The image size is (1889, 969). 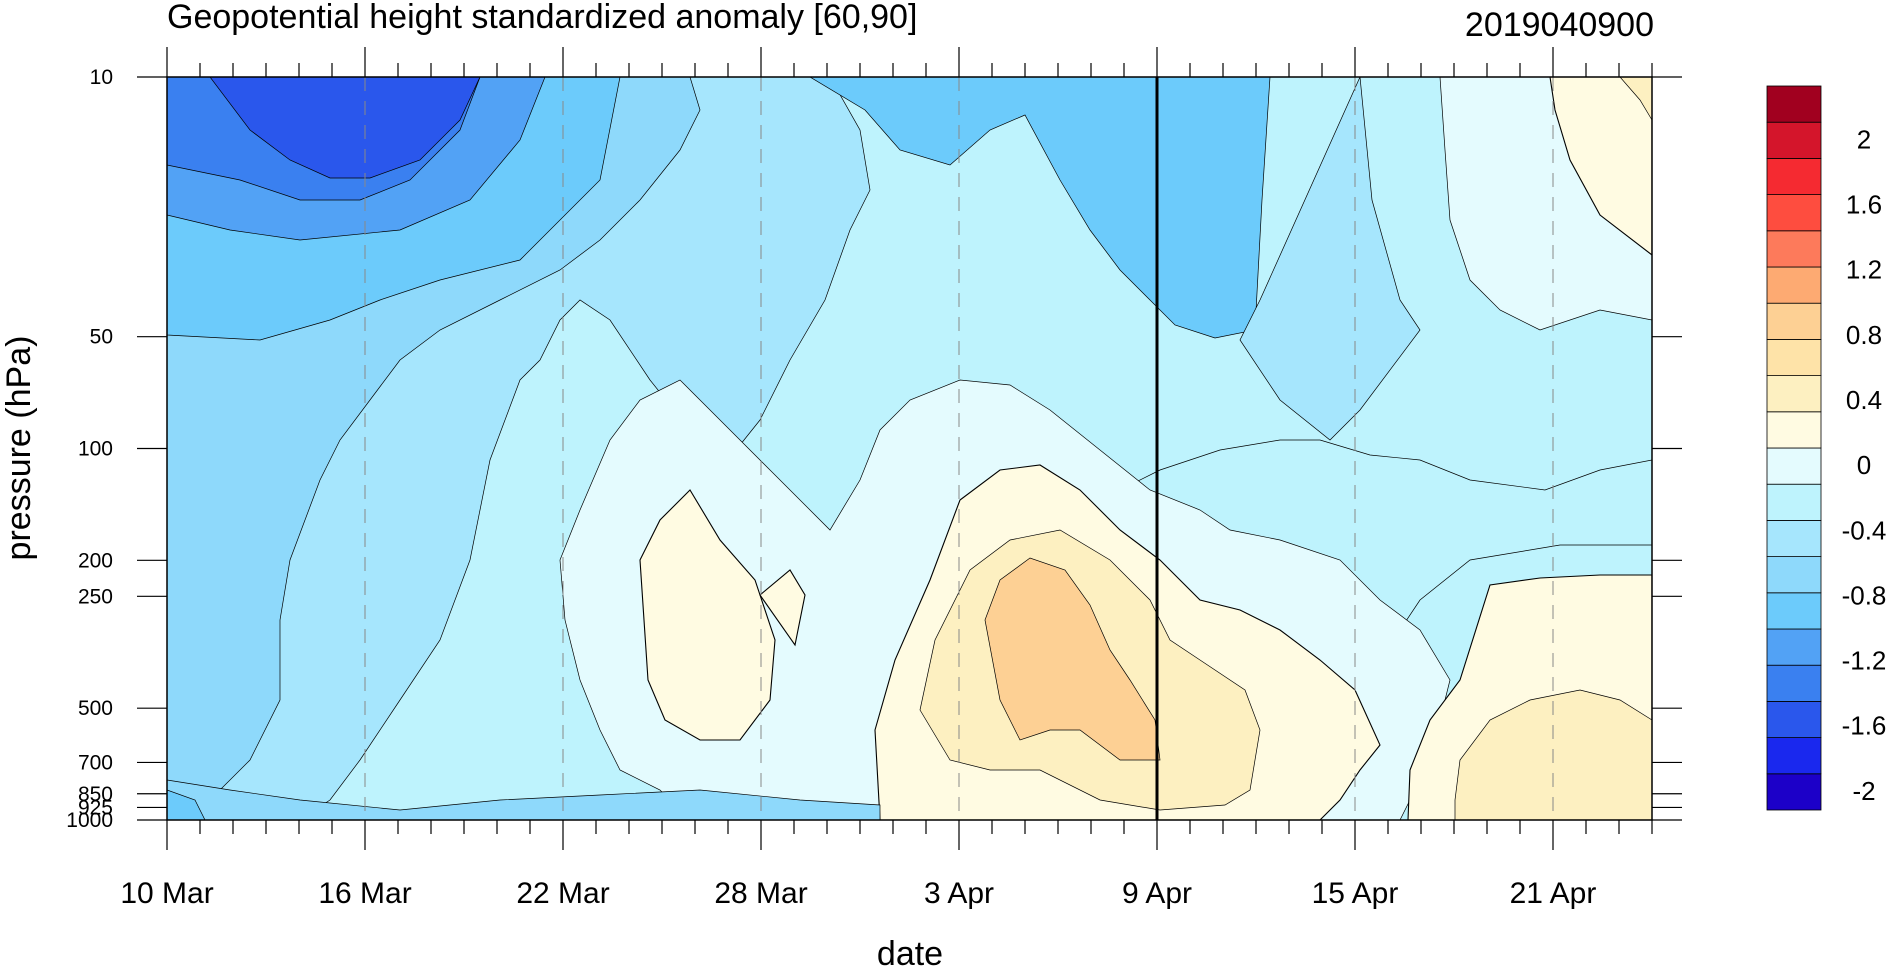 I want to click on x-tick-label: 16 Mar, so click(x=364, y=893).